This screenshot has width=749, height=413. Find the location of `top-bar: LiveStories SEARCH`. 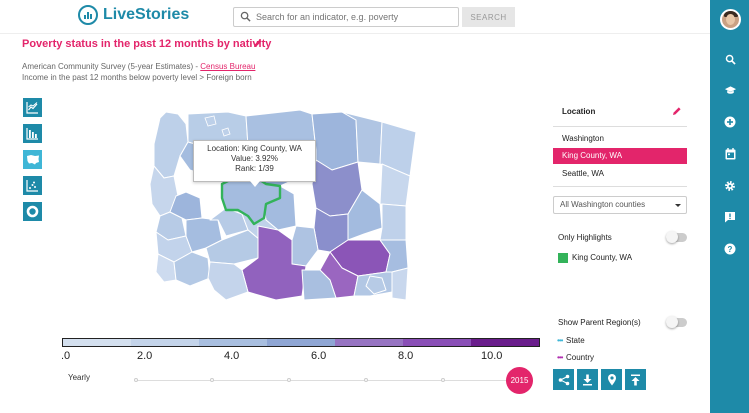

top-bar: LiveStories SEARCH is located at coordinates (355, 17).